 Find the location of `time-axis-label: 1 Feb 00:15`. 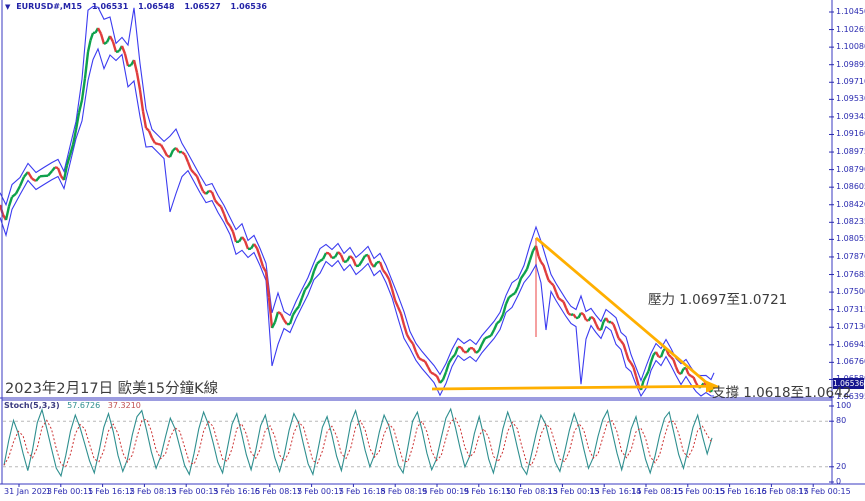

time-axis-label: 1 Feb 00:15 is located at coordinates (69, 491).